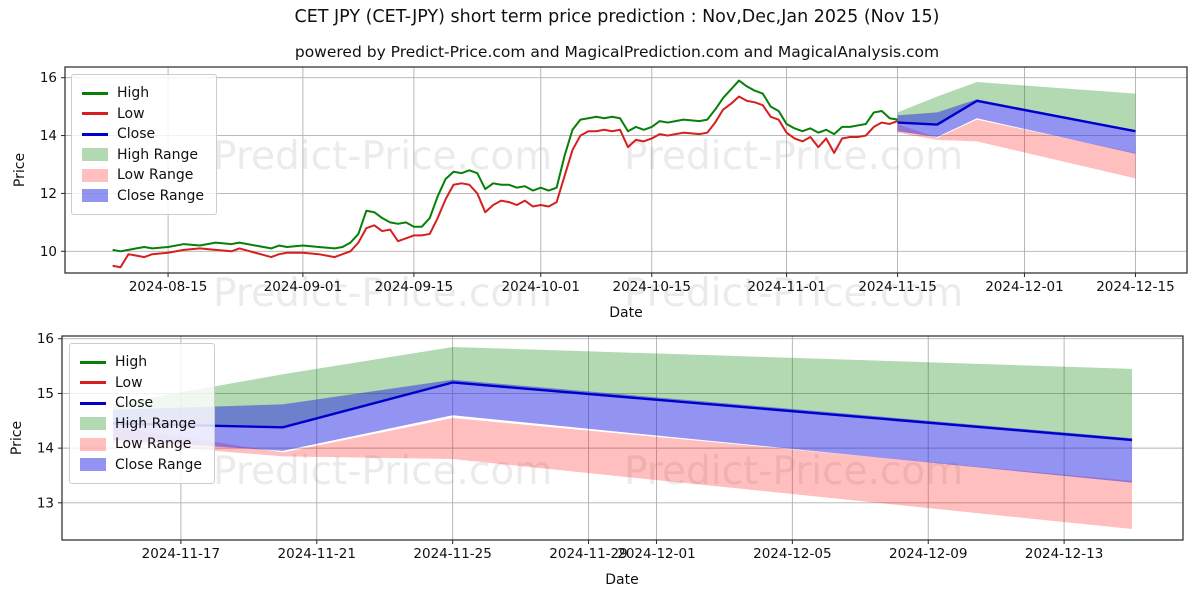 This screenshot has height=600, width=1200. What do you see at coordinates (414, 287) in the screenshot?
I see `svg-text: 2024-09-15` at bounding box center [414, 287].